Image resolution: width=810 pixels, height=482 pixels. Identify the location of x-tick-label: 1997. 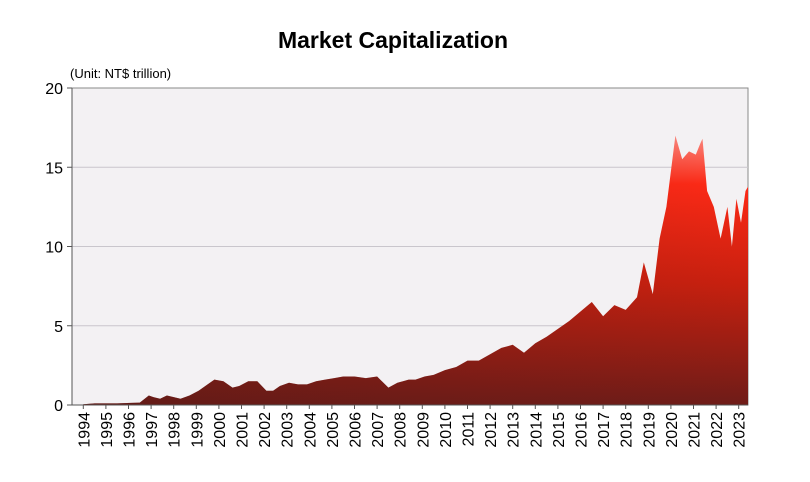
(152, 430).